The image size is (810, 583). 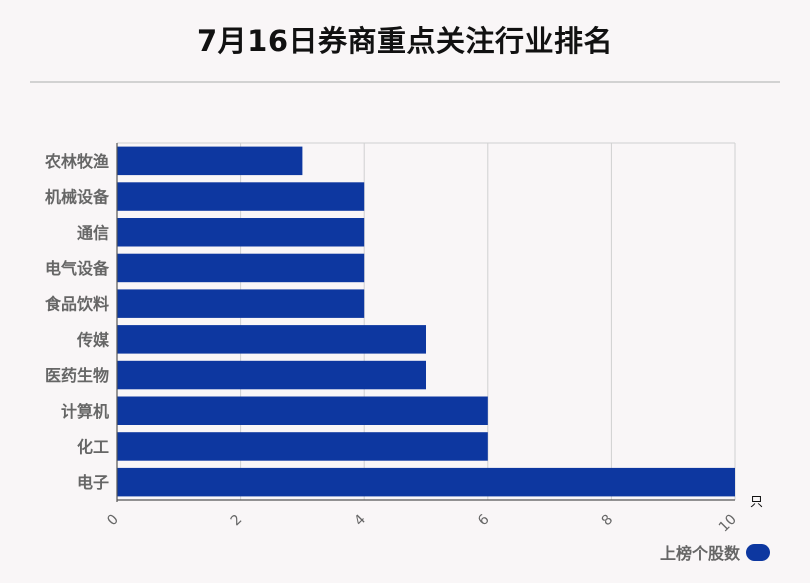 I want to click on x-tick-label: 0, so click(x=113, y=521).